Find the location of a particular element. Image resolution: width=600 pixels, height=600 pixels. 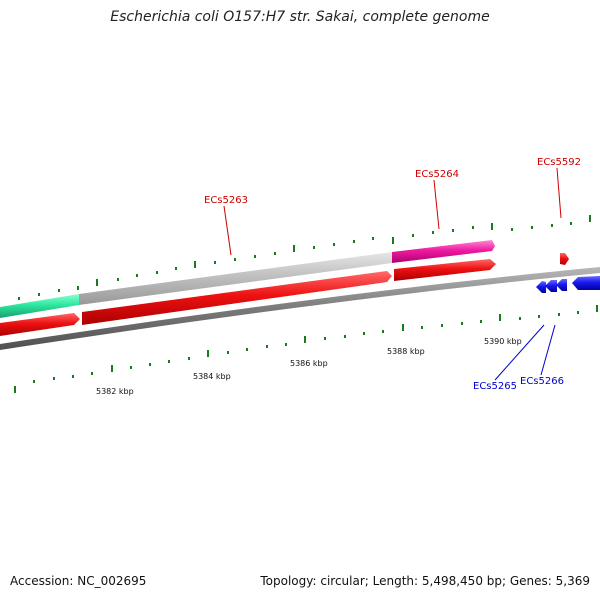

gene-label-reverse: ECs5266 is located at coordinates (542, 381).